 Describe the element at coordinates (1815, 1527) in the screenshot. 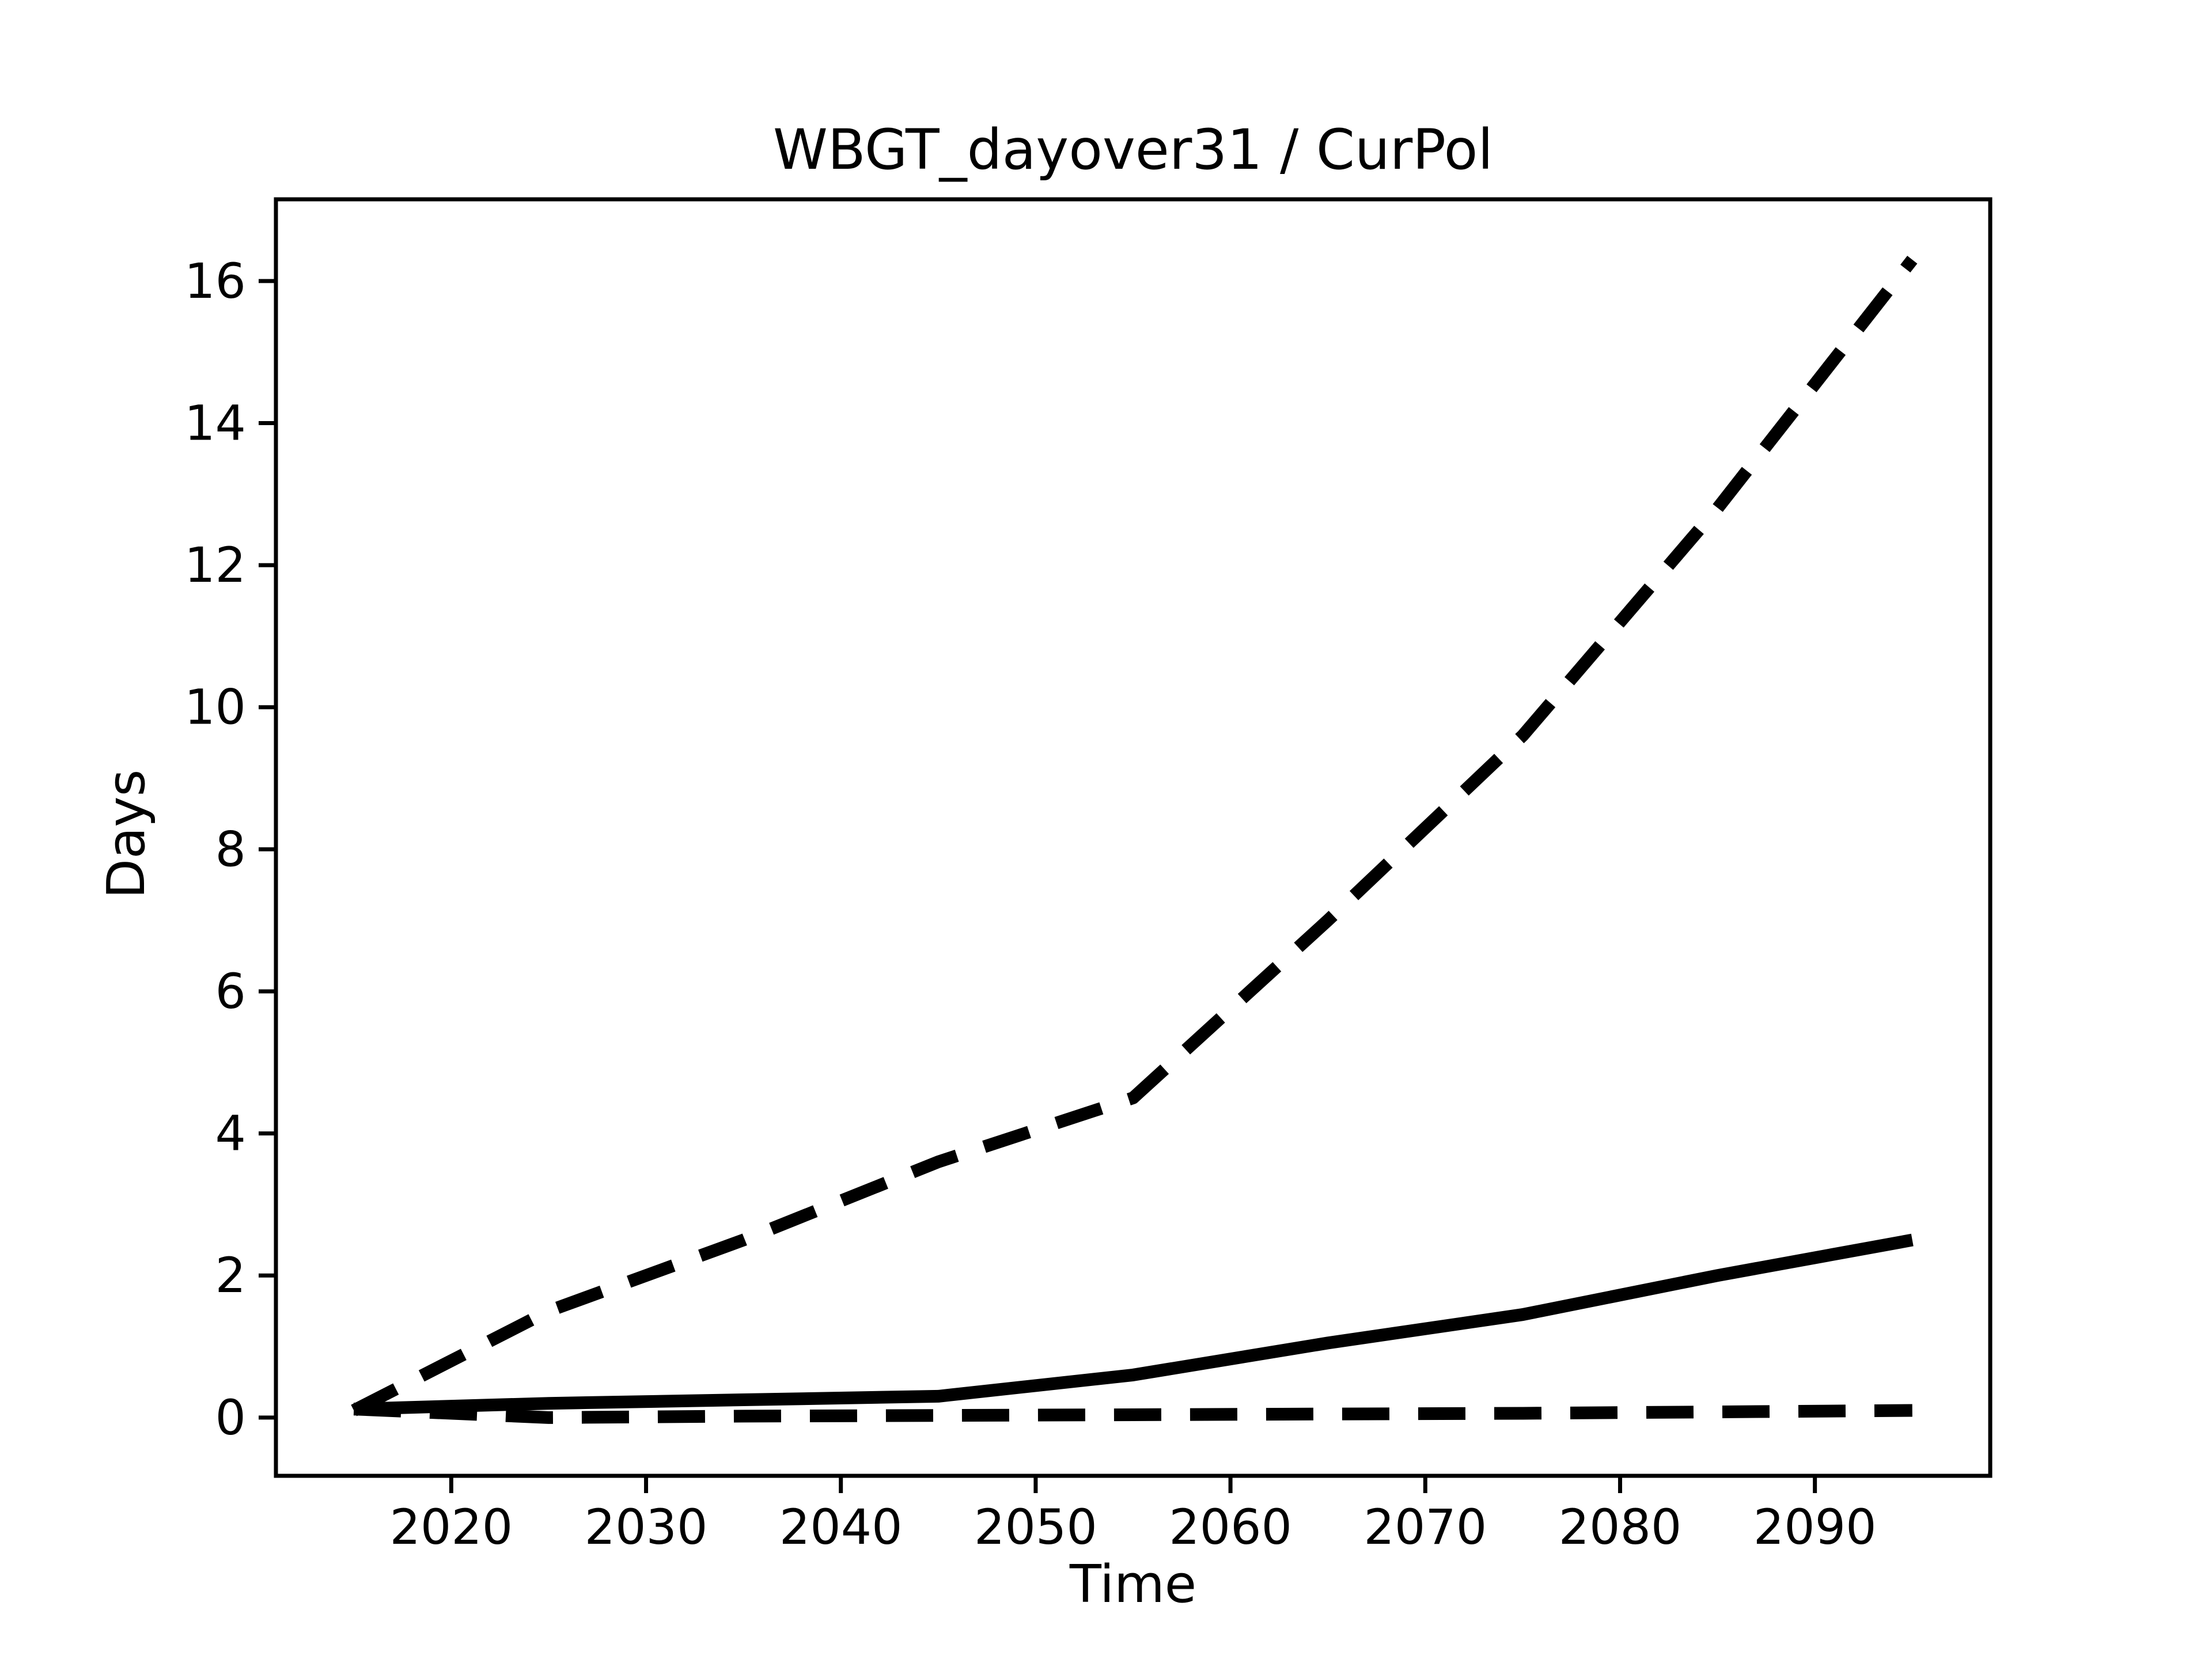

I see `x-tick-label: 2090` at that location.